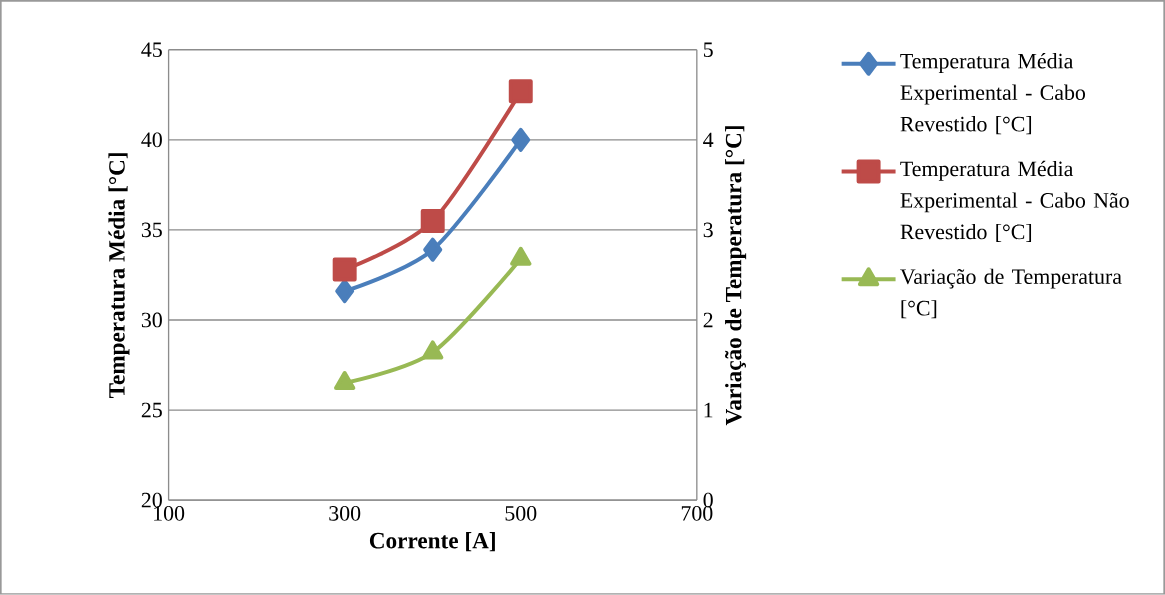  I want to click on legend-label: Temperatura Média Experimental - Cabo Revestido [°C], so click(993, 94).